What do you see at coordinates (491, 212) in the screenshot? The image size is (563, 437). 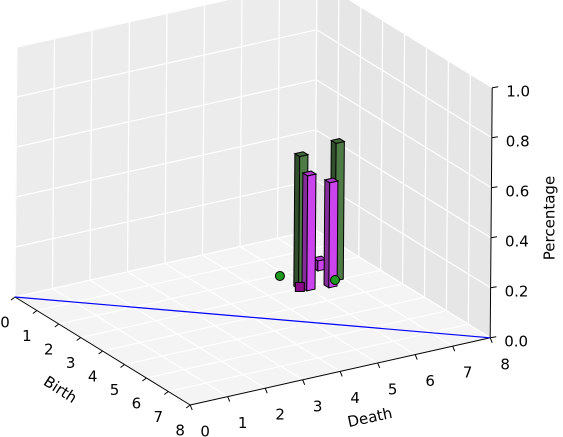 I see `axis-line` at bounding box center [491, 212].